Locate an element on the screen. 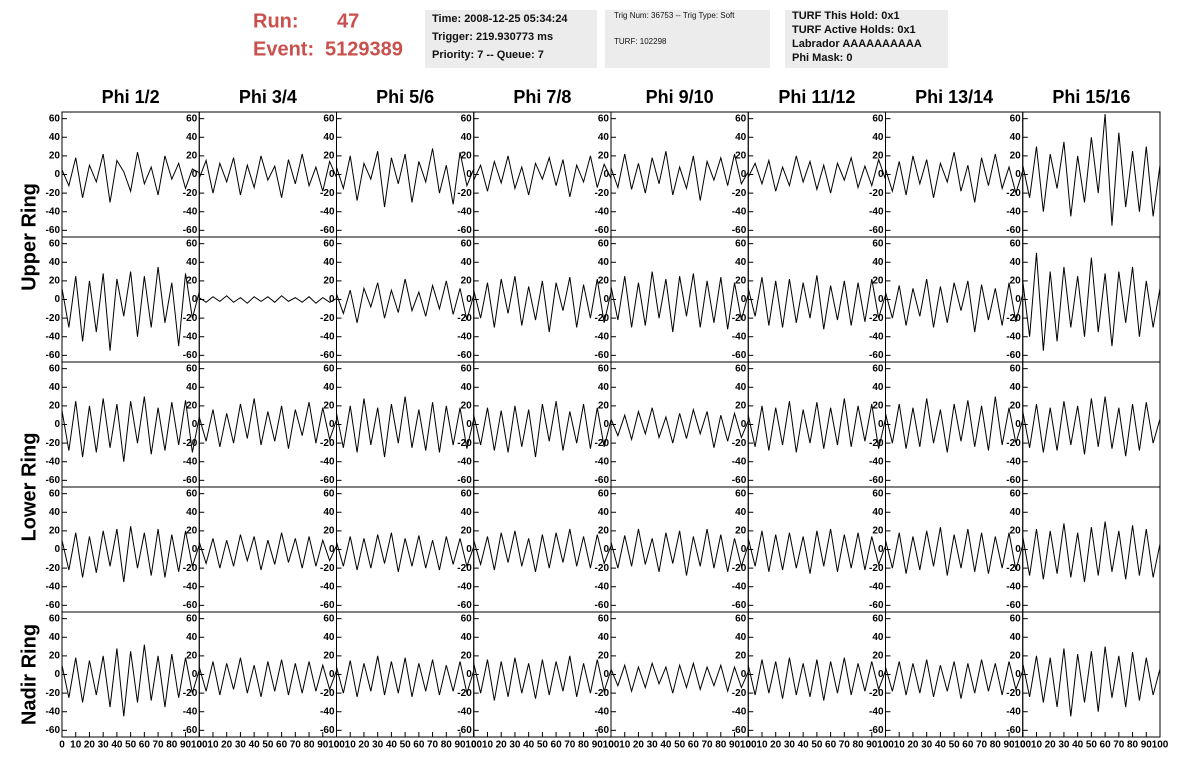 The width and height of the screenshot is (1196, 772). x-tick-label: 80 is located at coordinates (996, 745).